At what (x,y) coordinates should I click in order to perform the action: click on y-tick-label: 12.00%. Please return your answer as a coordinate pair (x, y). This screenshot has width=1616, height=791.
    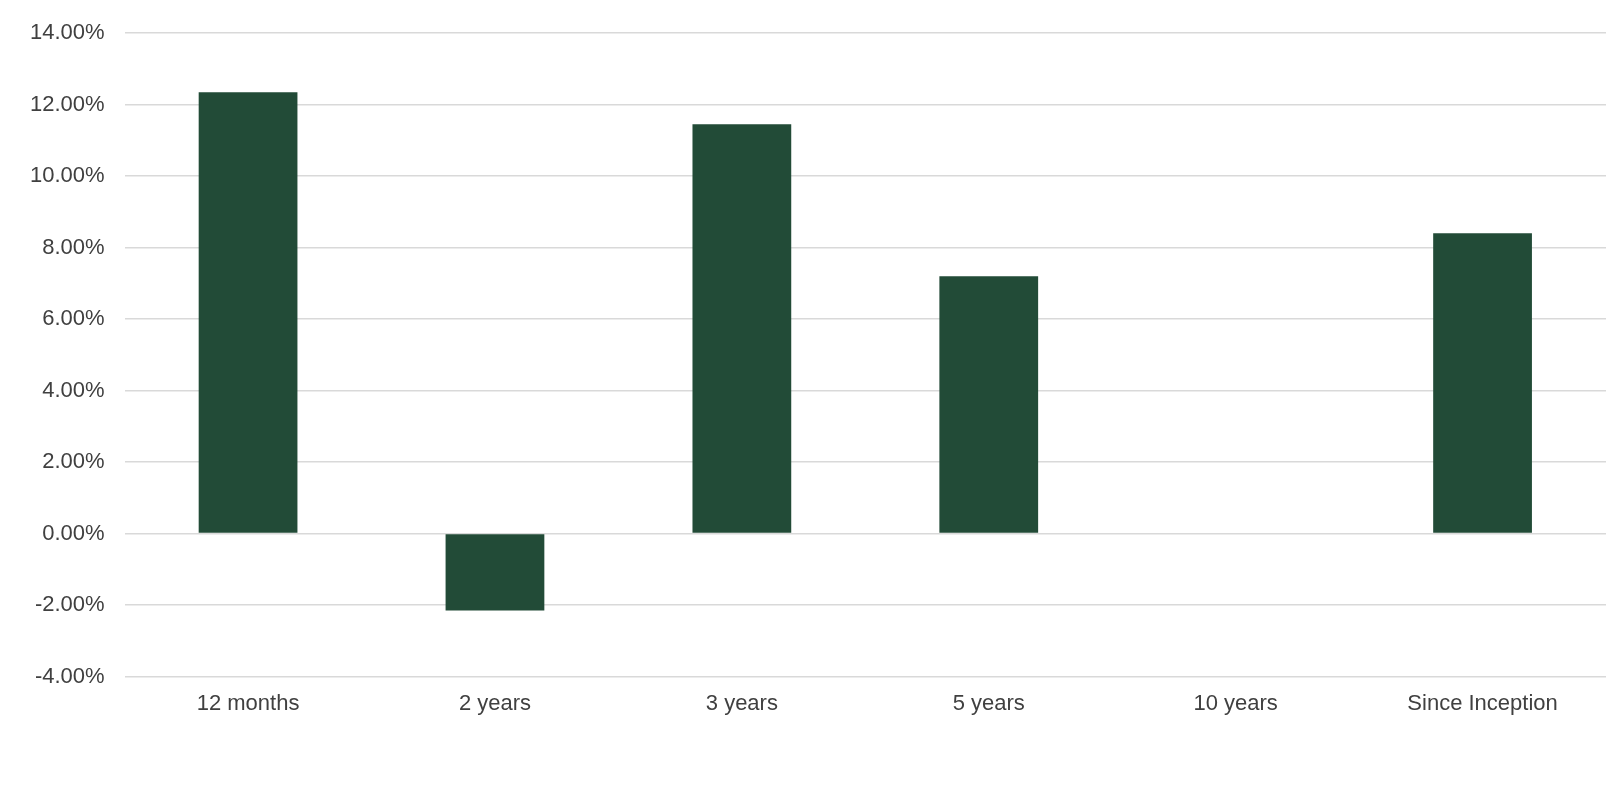
    Looking at the image, I should click on (67, 103).